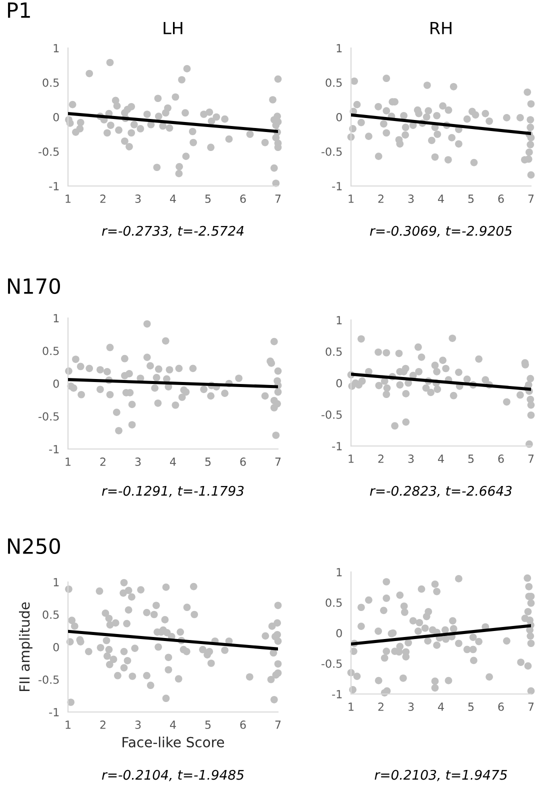 The height and width of the screenshot is (787, 541). I want to click on text: r=-0.2823, t=-2.6643, so click(441, 492).